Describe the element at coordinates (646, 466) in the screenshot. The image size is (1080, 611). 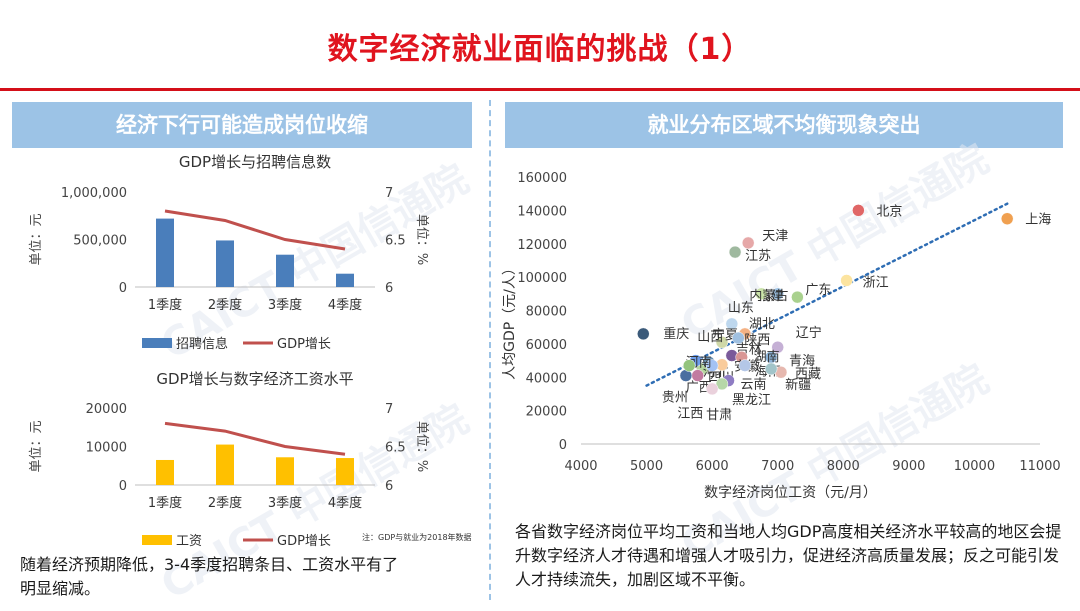
I see `x-tick-label: 5000` at that location.